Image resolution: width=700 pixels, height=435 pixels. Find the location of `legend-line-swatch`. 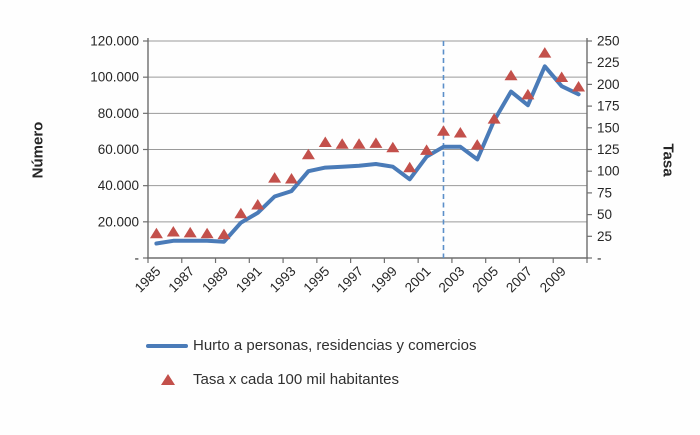

legend-line-swatch is located at coordinates (168, 345).